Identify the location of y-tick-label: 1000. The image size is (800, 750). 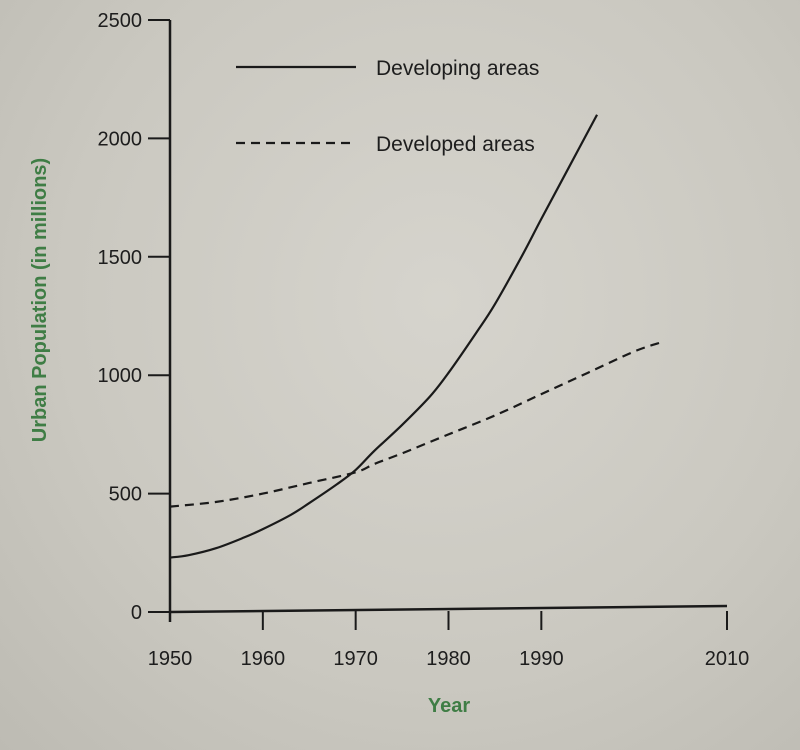
(120, 376).